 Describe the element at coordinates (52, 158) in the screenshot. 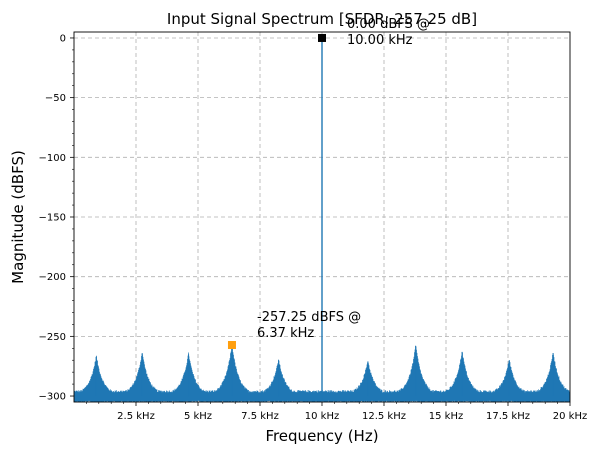

I see `y-tick-label: −100` at that location.